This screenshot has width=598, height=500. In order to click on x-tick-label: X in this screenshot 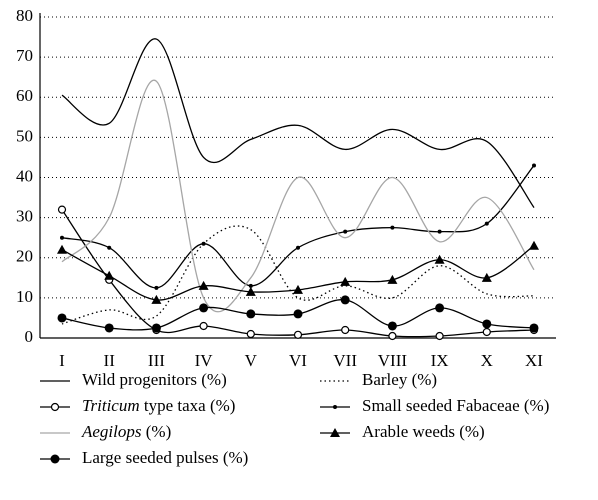, I will do `click(487, 360)`.